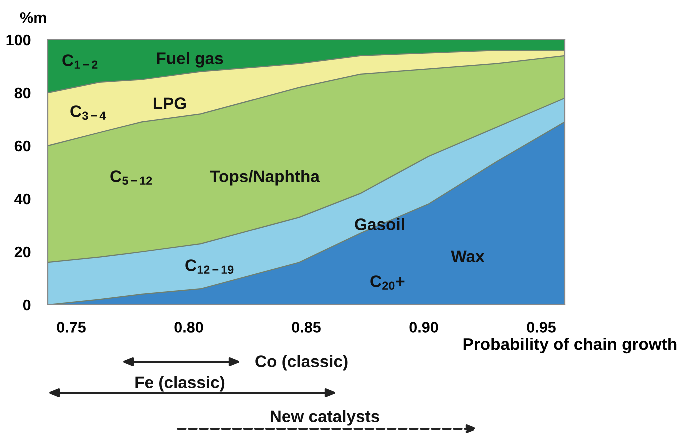 The height and width of the screenshot is (434, 681). What do you see at coordinates (541, 327) in the screenshot?
I see `x-tick-label: 0.95` at bounding box center [541, 327].